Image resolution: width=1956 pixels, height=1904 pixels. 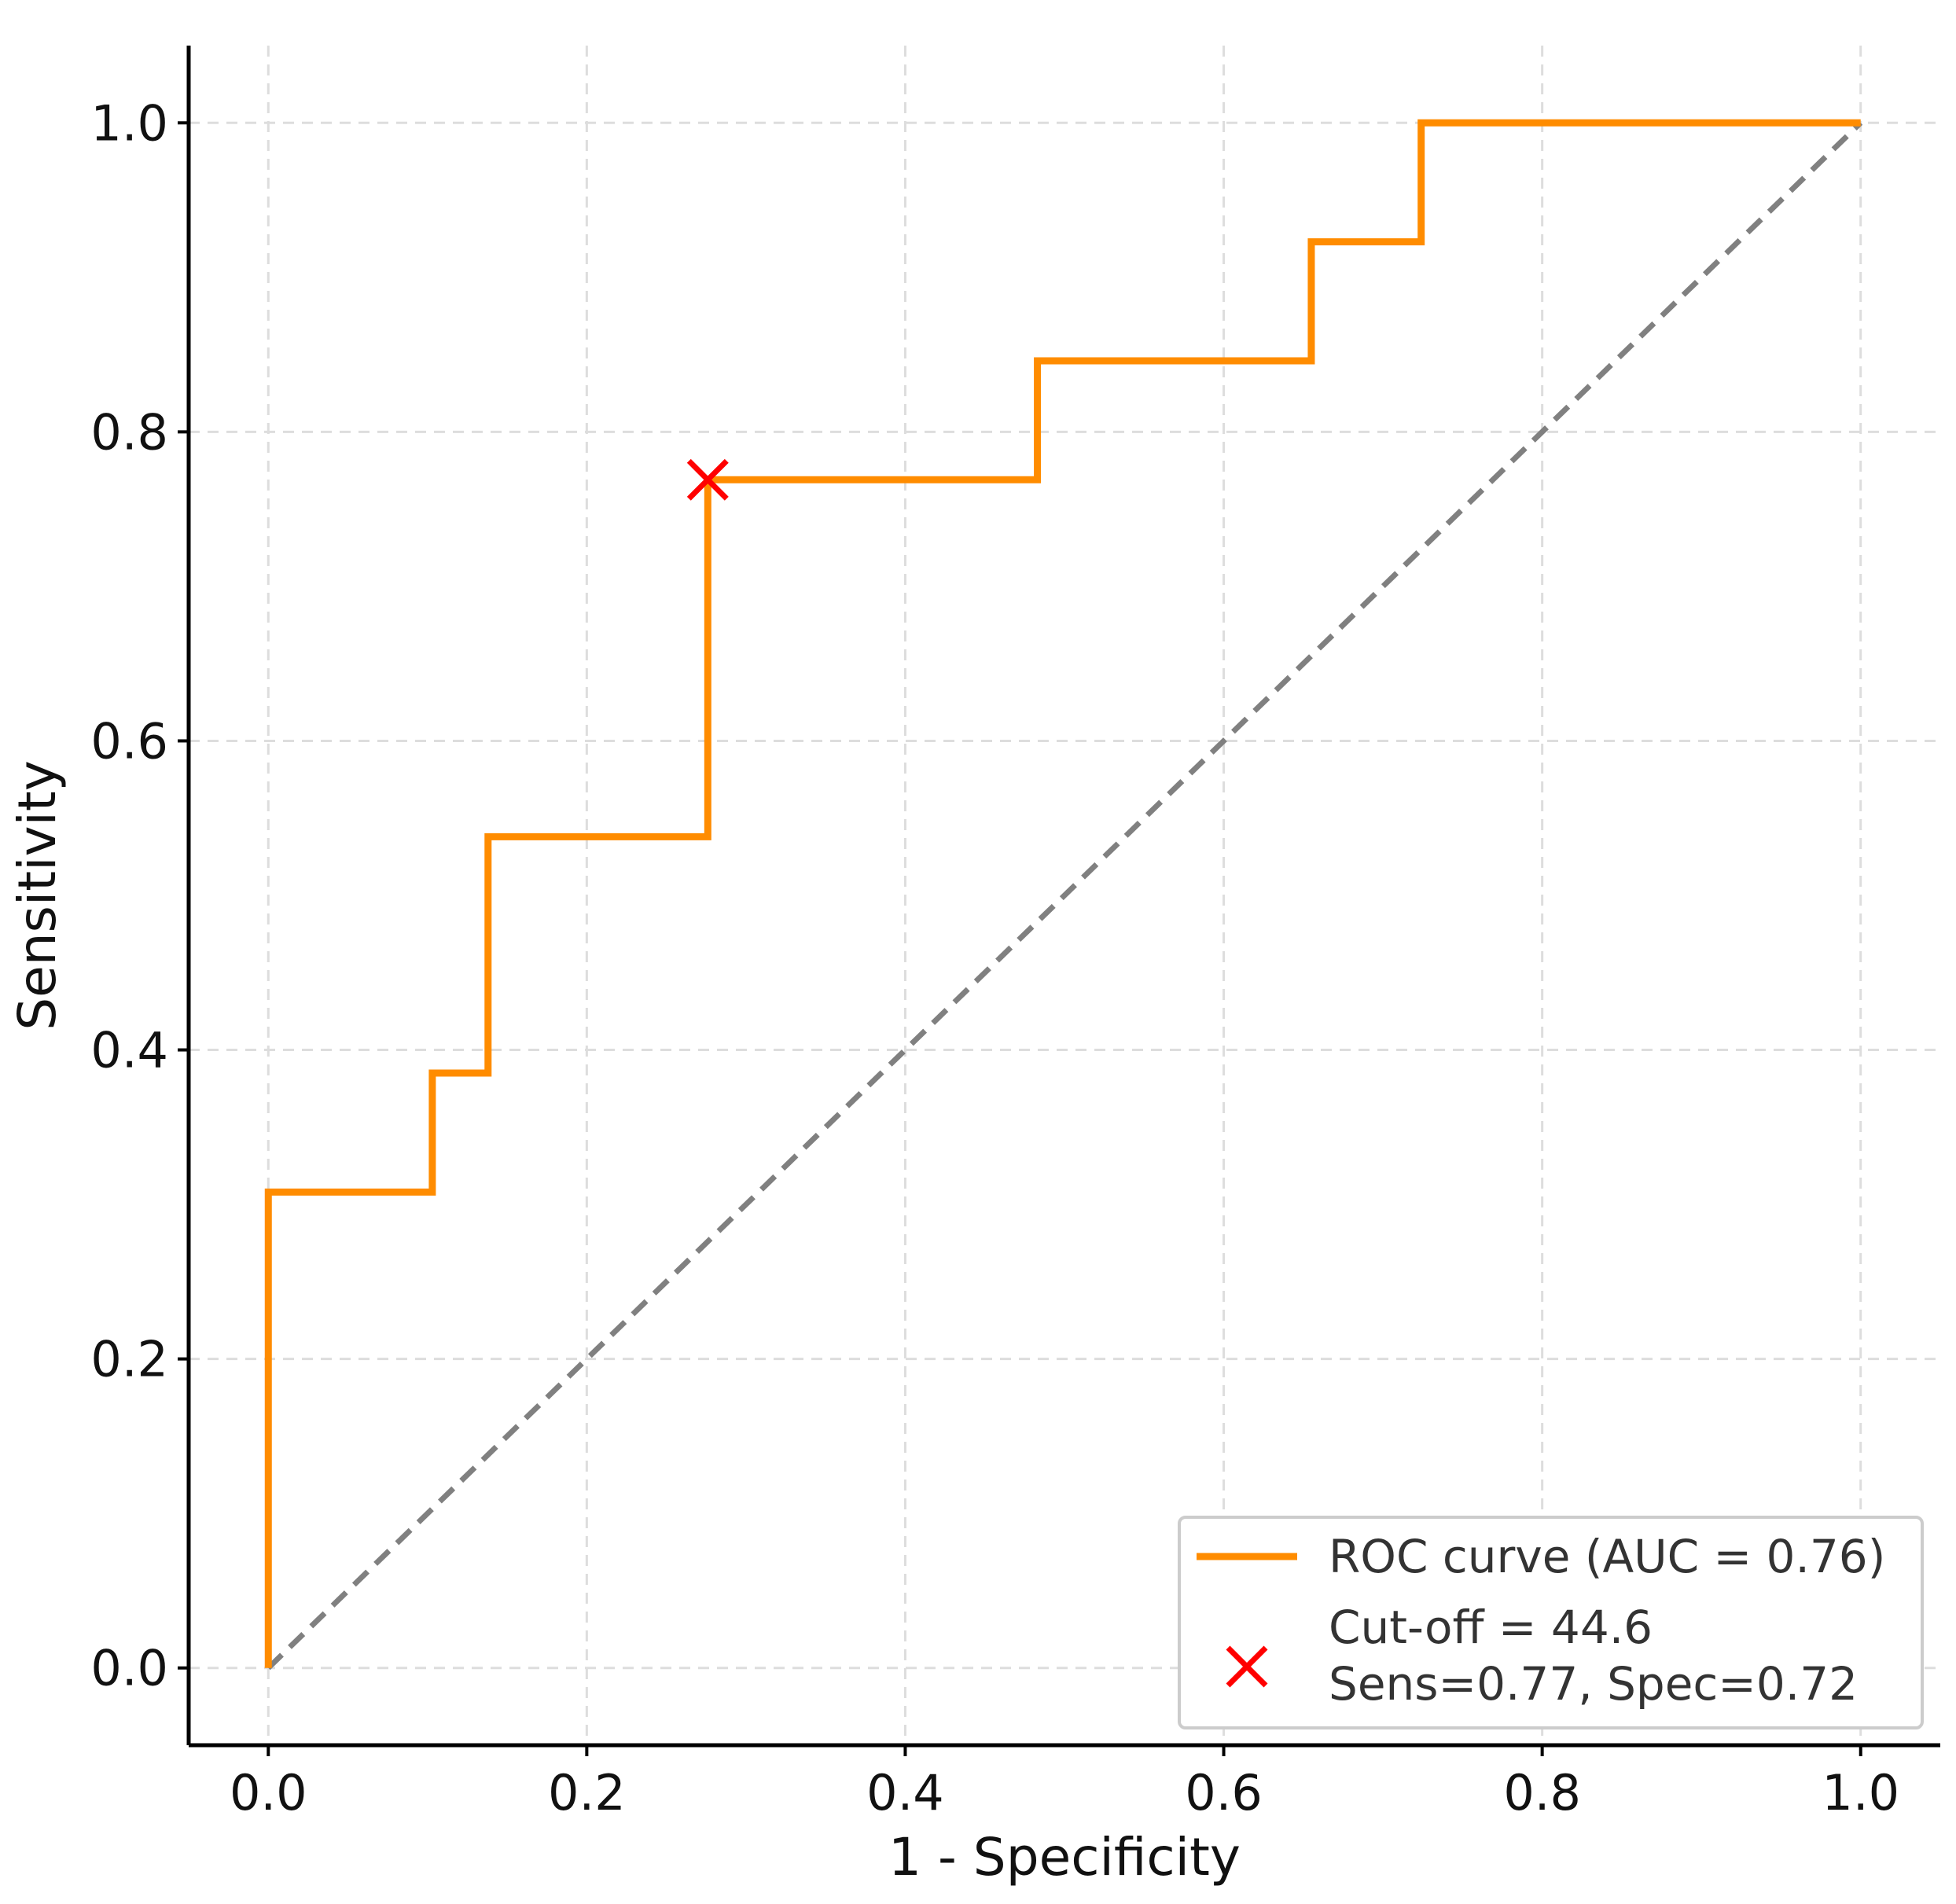 What do you see at coordinates (129, 741) in the screenshot?
I see `y-tick-label: 0.6` at bounding box center [129, 741].